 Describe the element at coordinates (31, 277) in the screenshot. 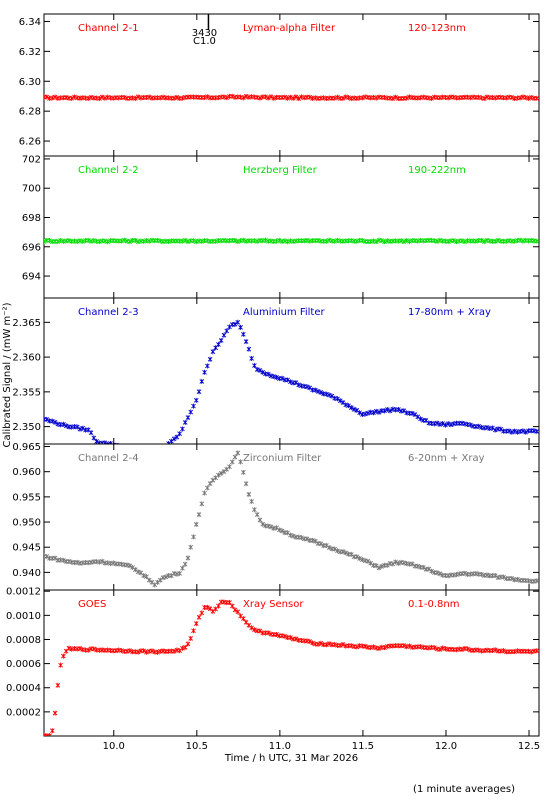

I see `y-tick-label: 694` at that location.